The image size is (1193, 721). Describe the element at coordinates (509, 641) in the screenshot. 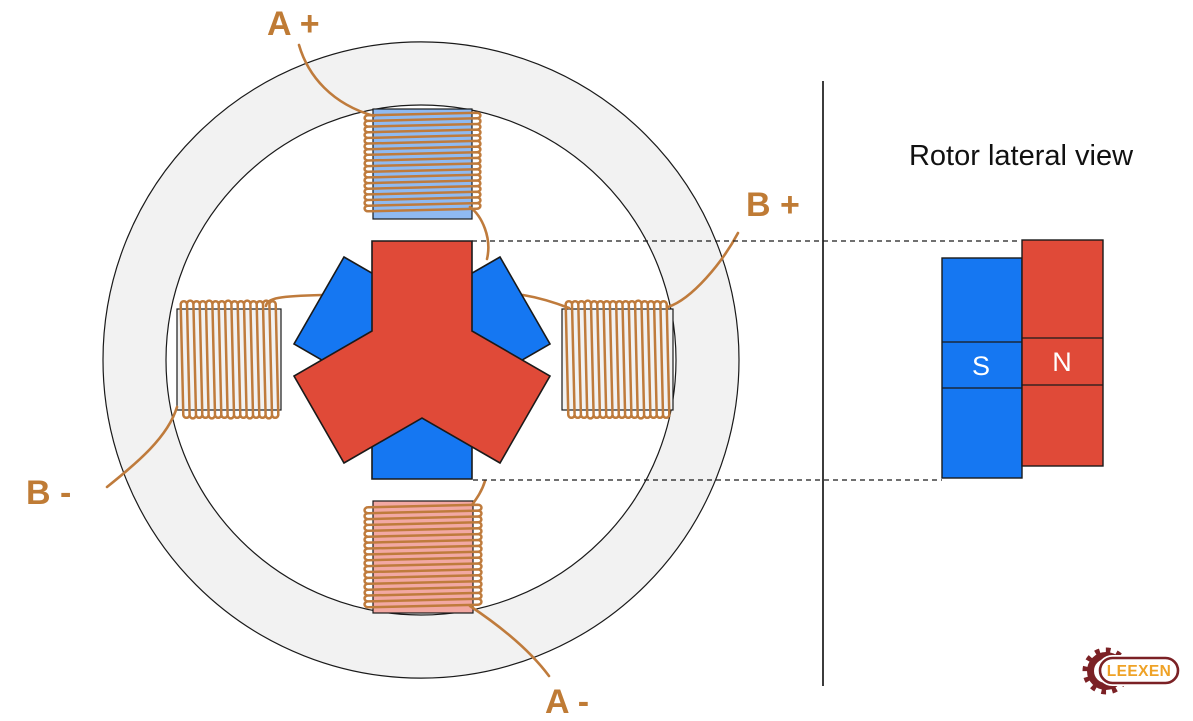

I see `wire-a-minus-lead` at that location.